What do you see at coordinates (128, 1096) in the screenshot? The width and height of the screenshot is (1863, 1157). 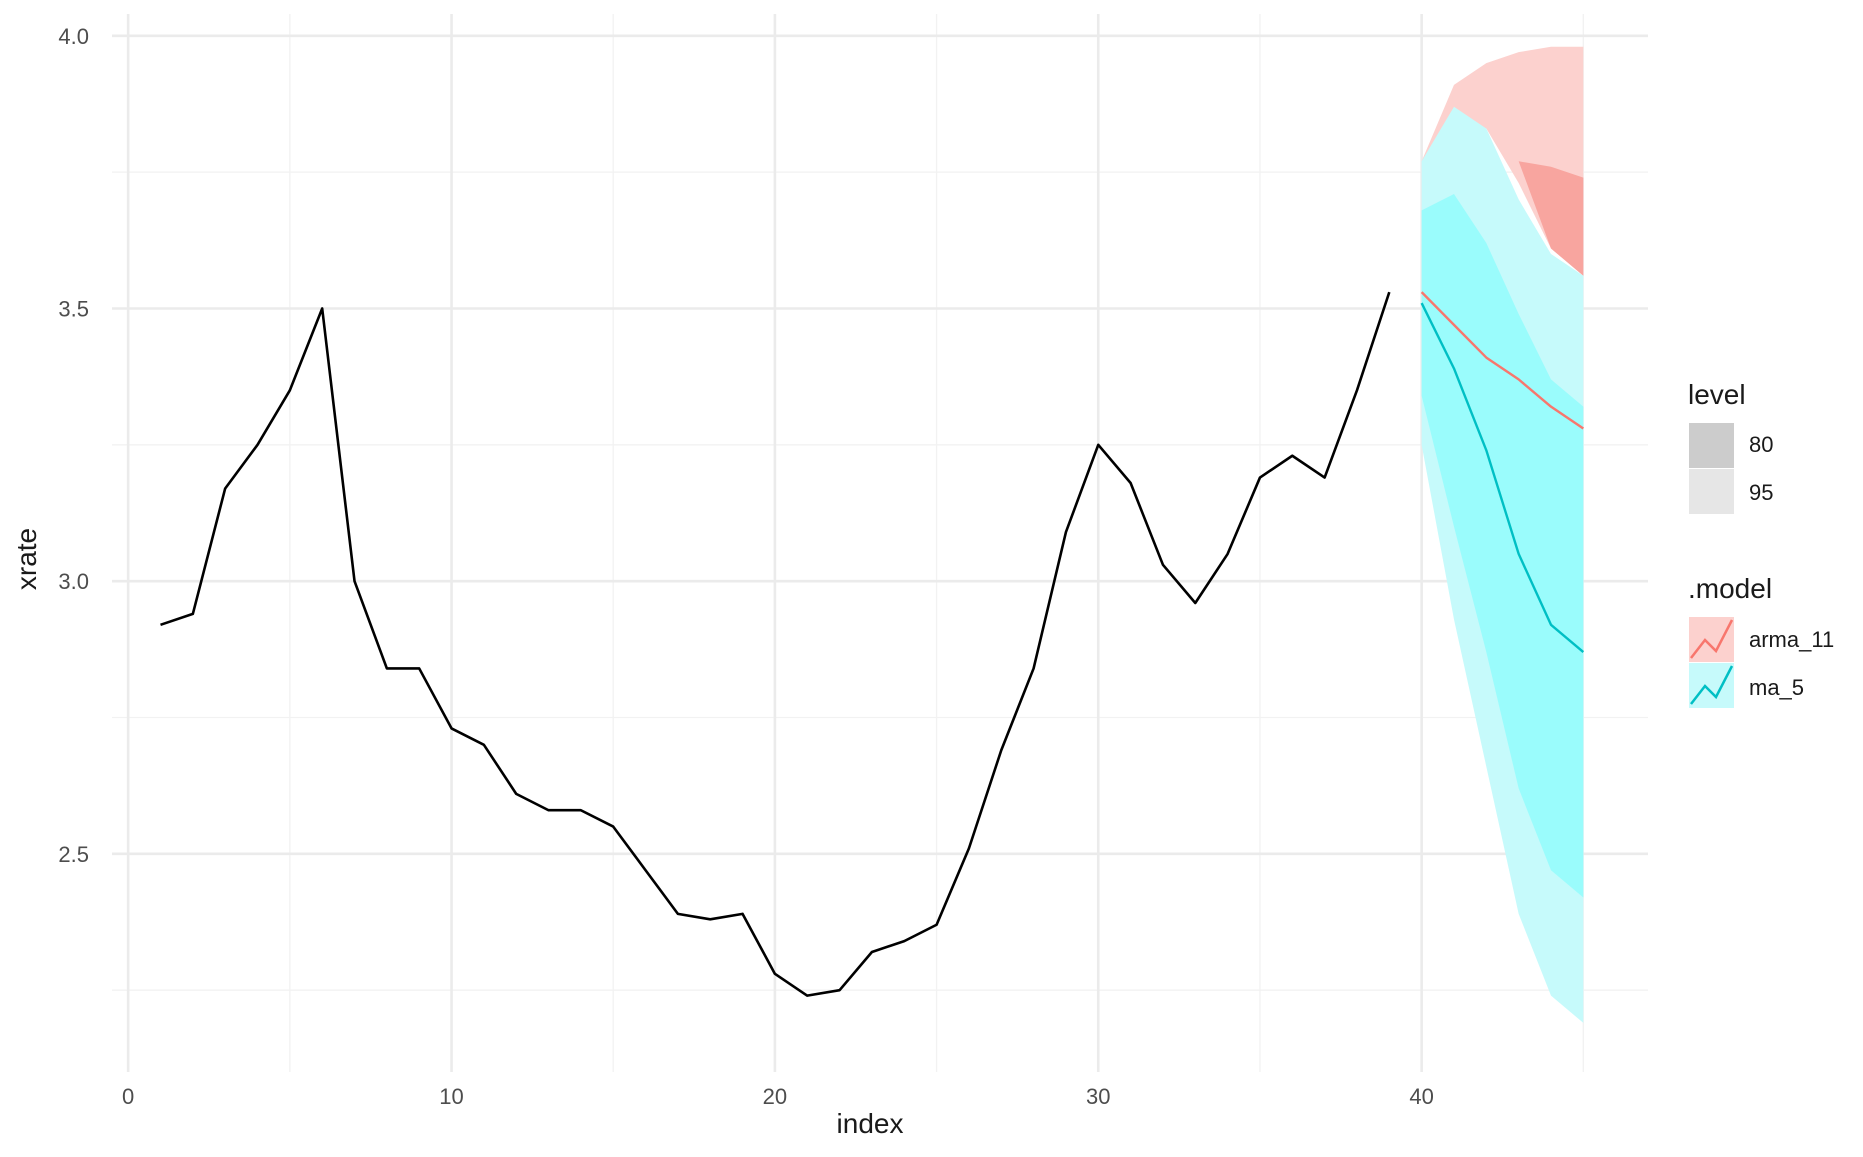 I see `x-tick-label: 0` at bounding box center [128, 1096].